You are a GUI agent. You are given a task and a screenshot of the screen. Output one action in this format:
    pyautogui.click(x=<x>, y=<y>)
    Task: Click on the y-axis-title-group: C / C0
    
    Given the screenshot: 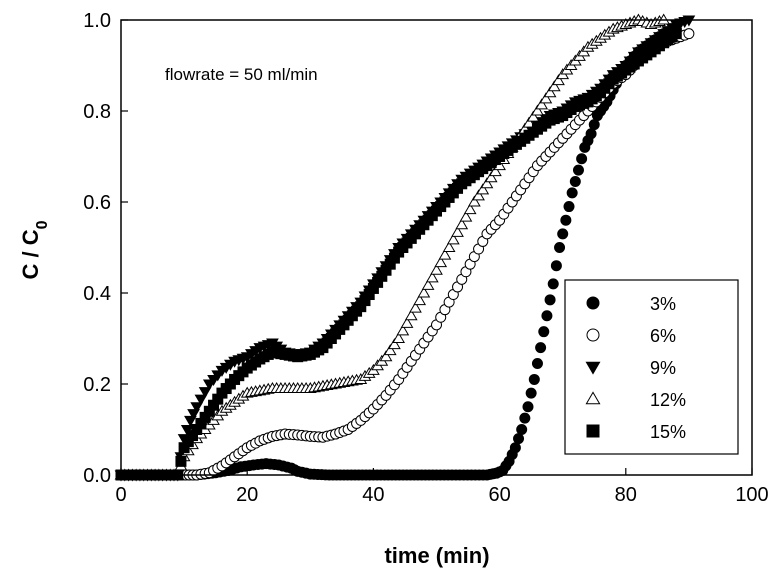 What is the action you would take?
    pyautogui.click(x=34, y=249)
    